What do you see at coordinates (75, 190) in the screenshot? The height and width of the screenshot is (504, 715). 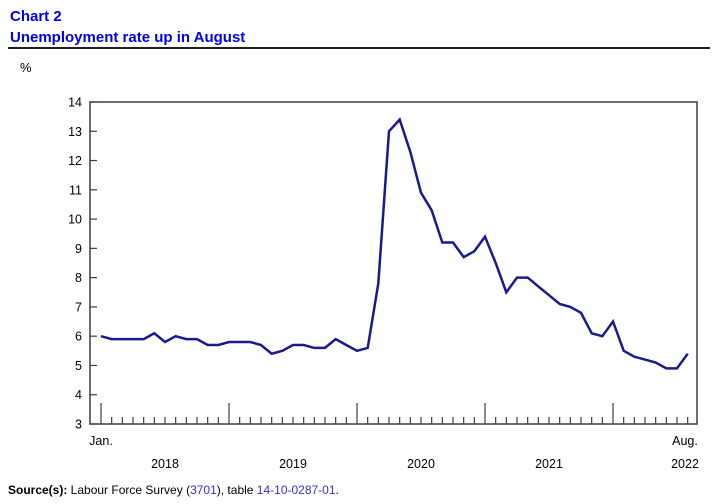 I see `y-tick-label: 11` at bounding box center [75, 190].